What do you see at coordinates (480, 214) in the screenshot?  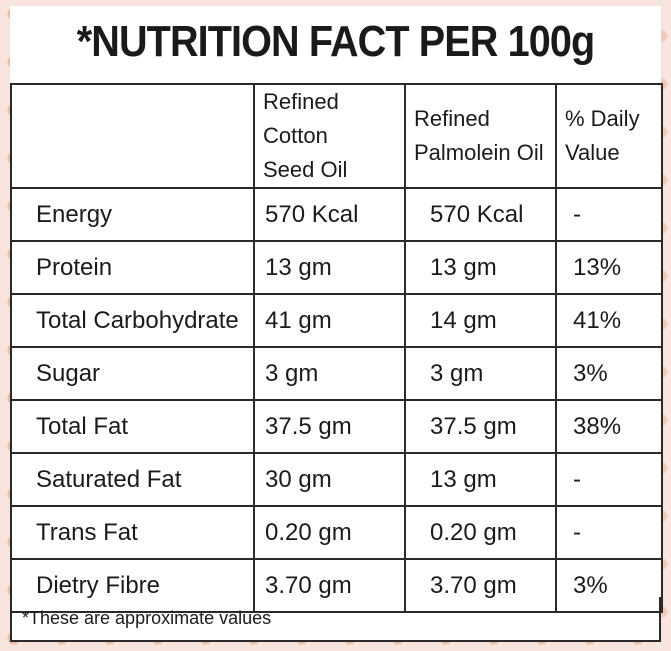 I see `palmolein-value: 570 Kcal` at bounding box center [480, 214].